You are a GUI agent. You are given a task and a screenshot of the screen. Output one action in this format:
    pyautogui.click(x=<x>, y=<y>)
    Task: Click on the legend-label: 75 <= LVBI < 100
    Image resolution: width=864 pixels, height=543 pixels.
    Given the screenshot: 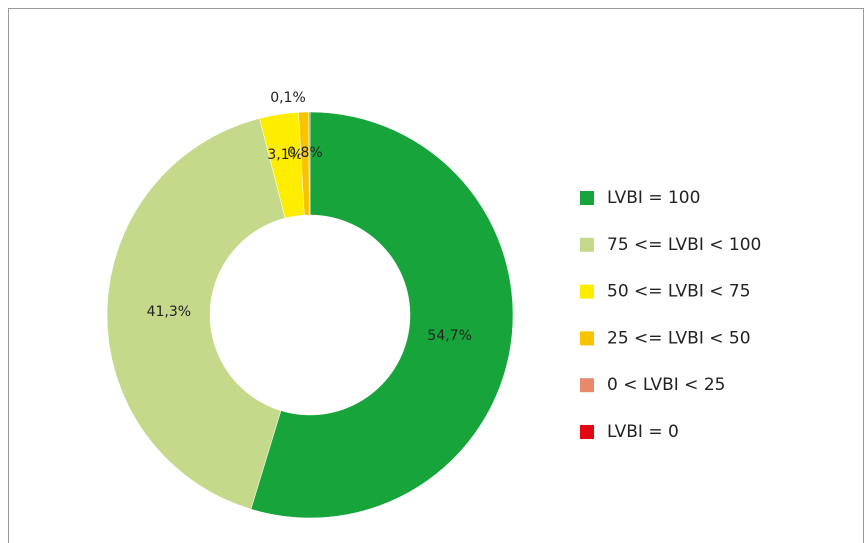 What is the action you would take?
    pyautogui.click(x=684, y=245)
    